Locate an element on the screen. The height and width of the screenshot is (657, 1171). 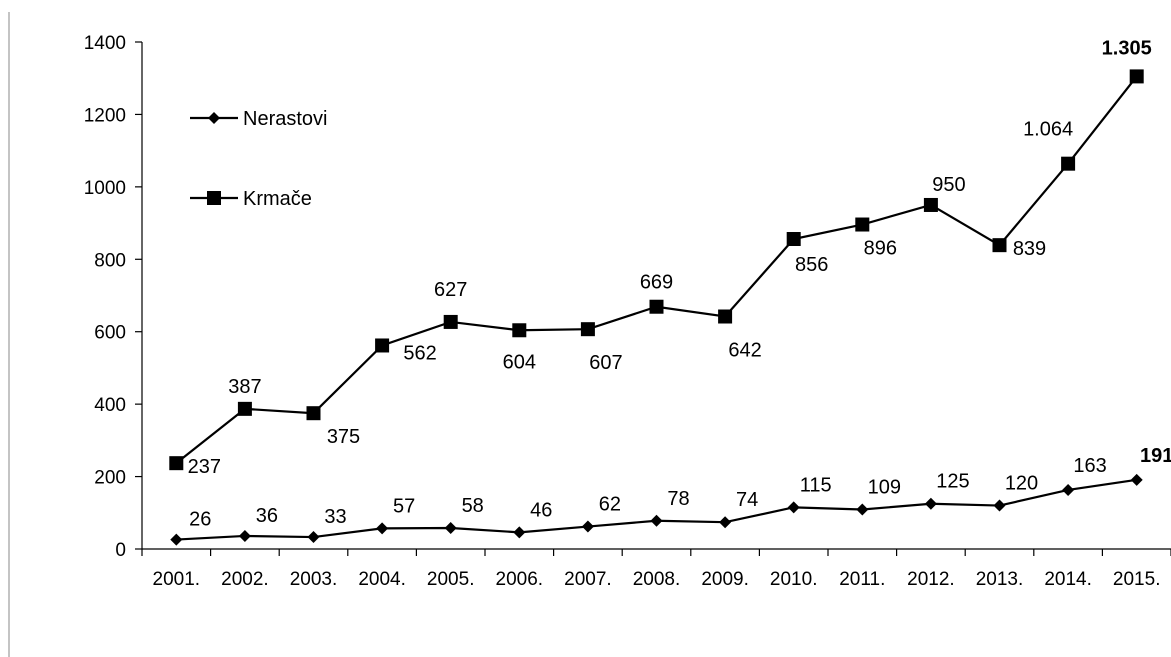
y-tick-label: 1400 is located at coordinates (105, 43).